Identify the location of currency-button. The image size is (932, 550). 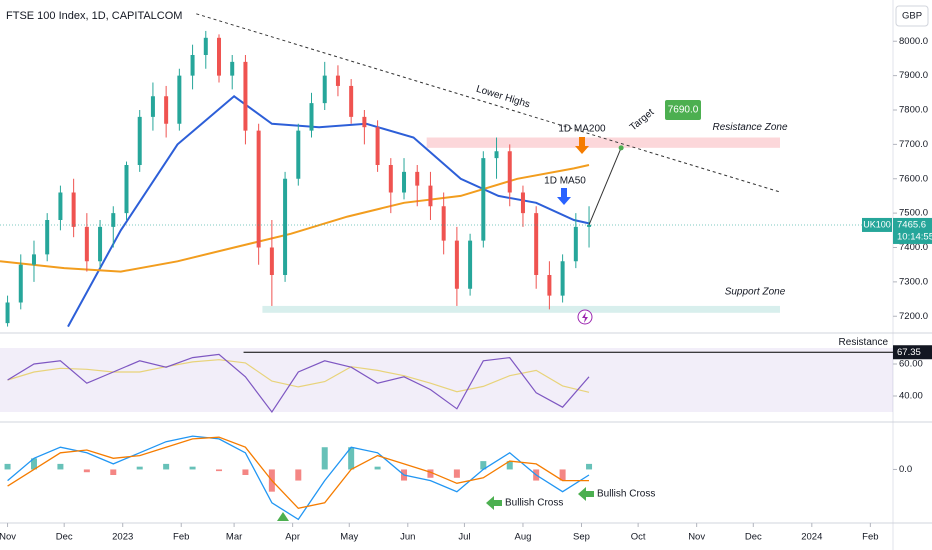
(912, 16).